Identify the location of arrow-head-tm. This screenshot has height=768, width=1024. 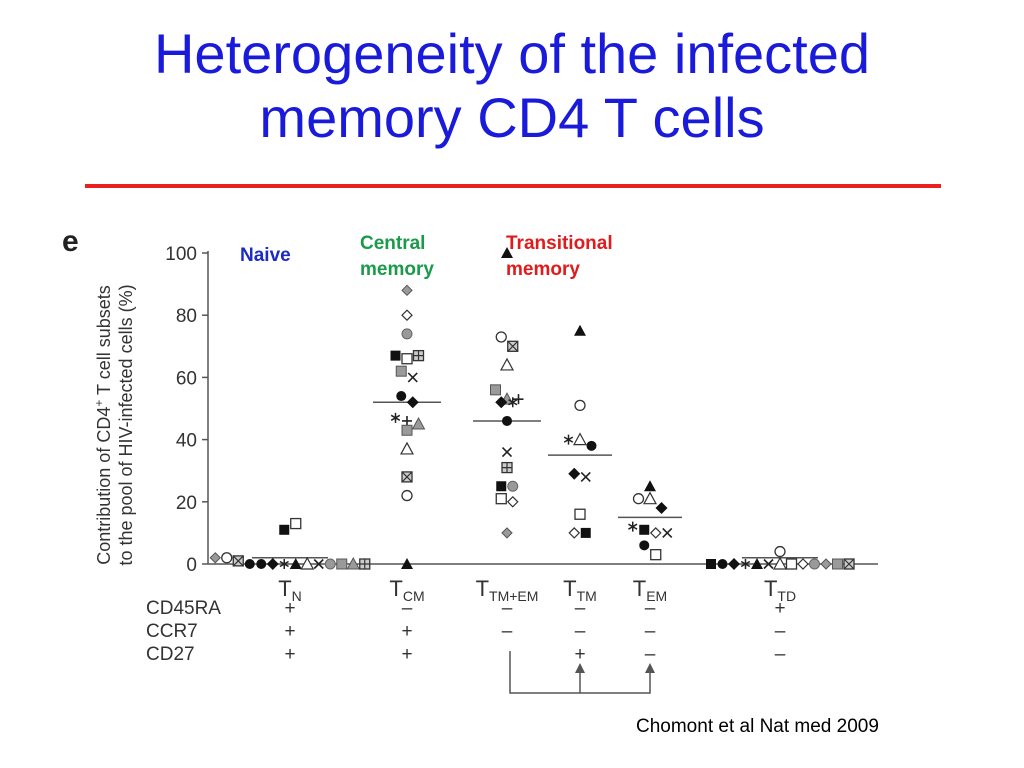
(580, 668).